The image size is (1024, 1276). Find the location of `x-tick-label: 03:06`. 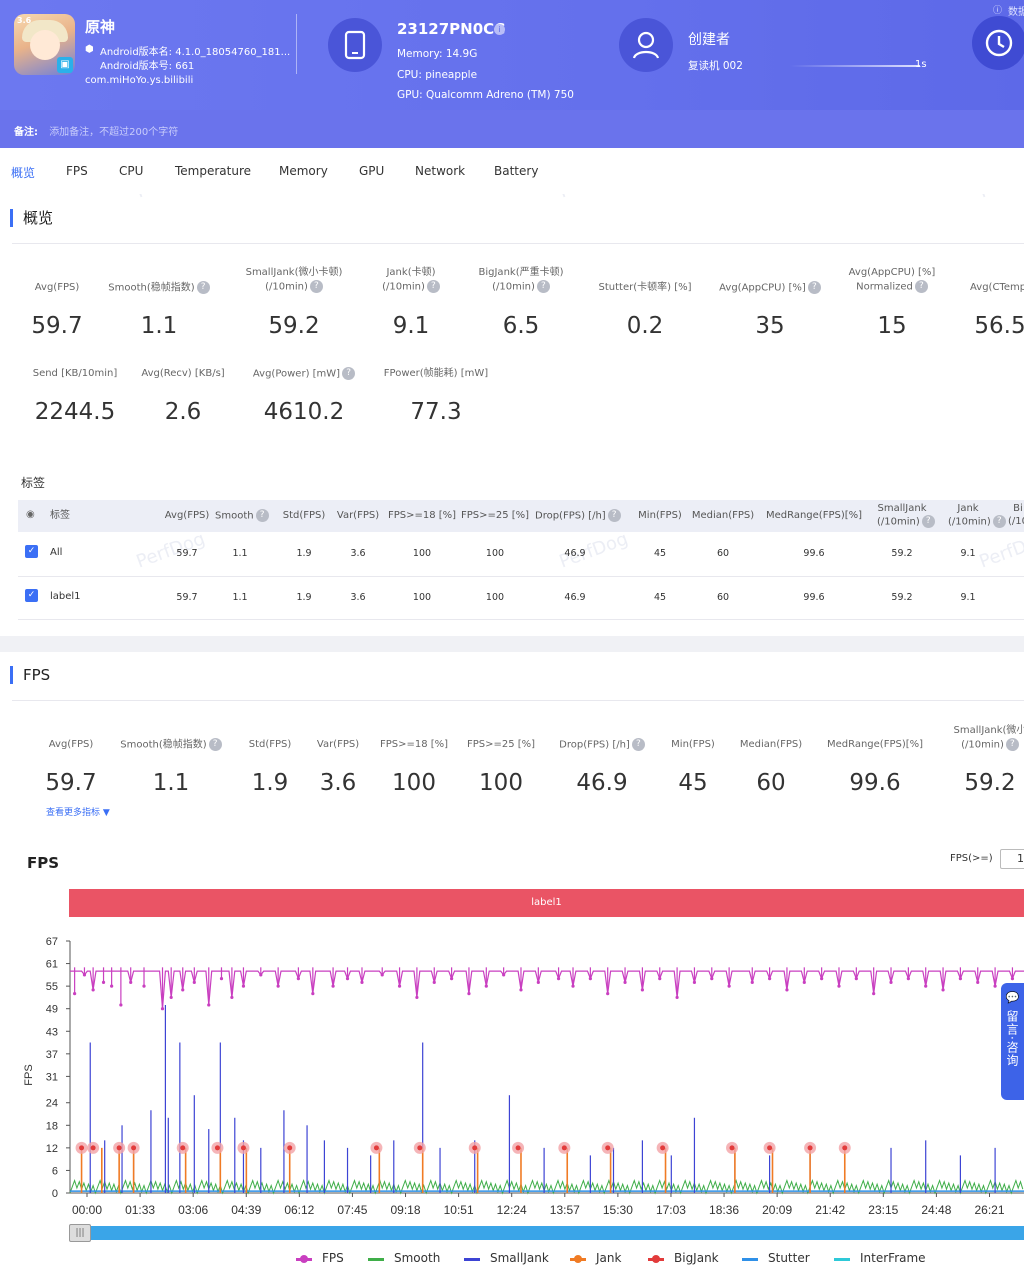

x-tick-label: 03:06 is located at coordinates (193, 1210).